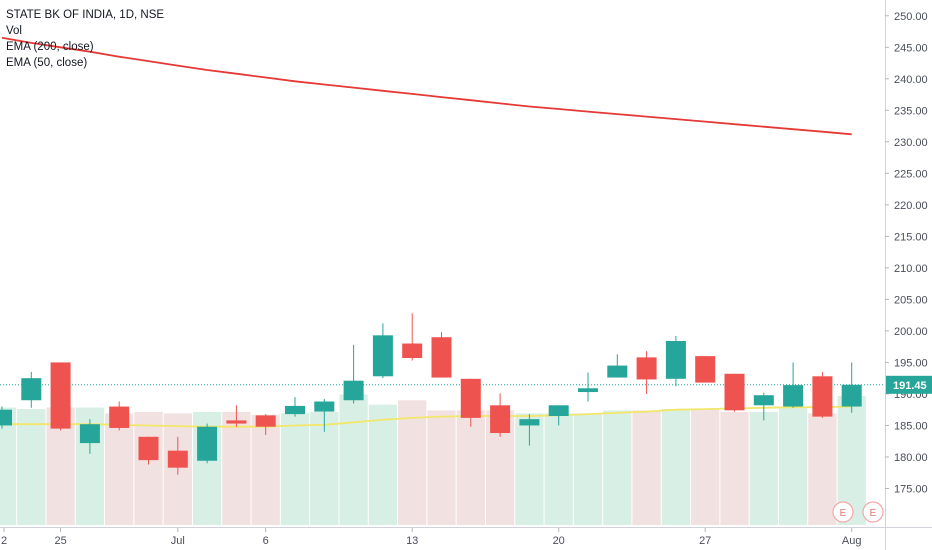  Describe the element at coordinates (911, 48) in the screenshot. I see `price-tick-label: 245.00` at that location.